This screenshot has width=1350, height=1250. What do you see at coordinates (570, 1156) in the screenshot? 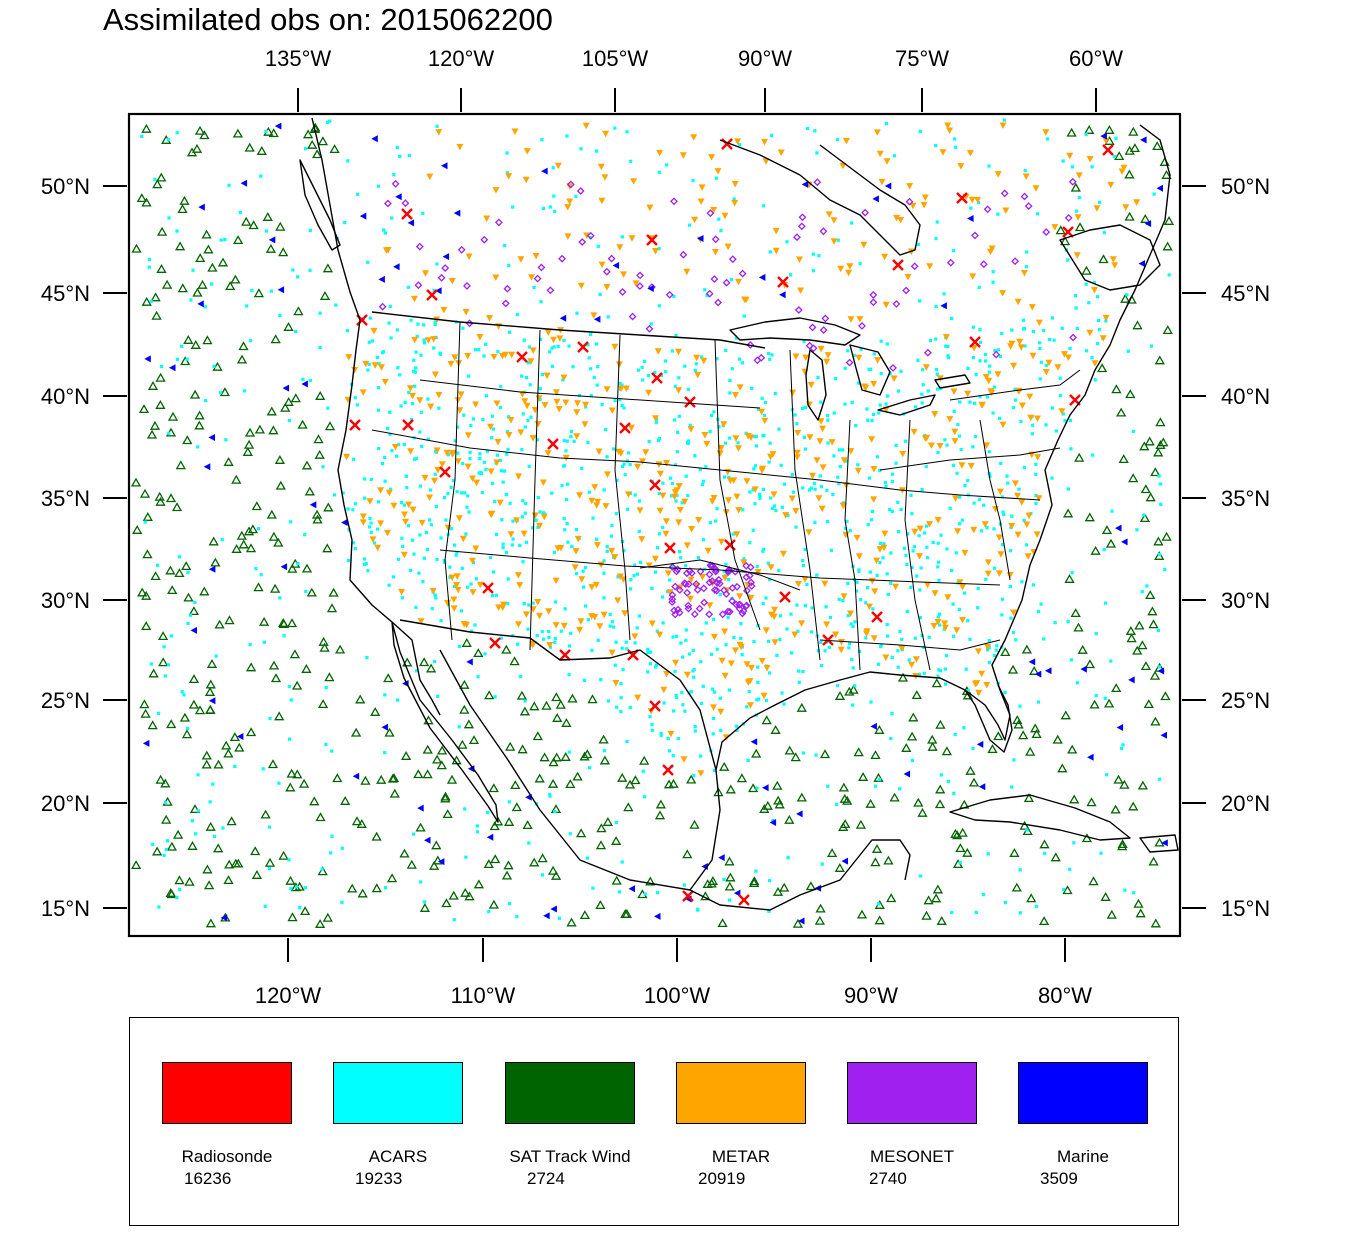
I see `legend-label: SAT Track Wind` at bounding box center [570, 1156].